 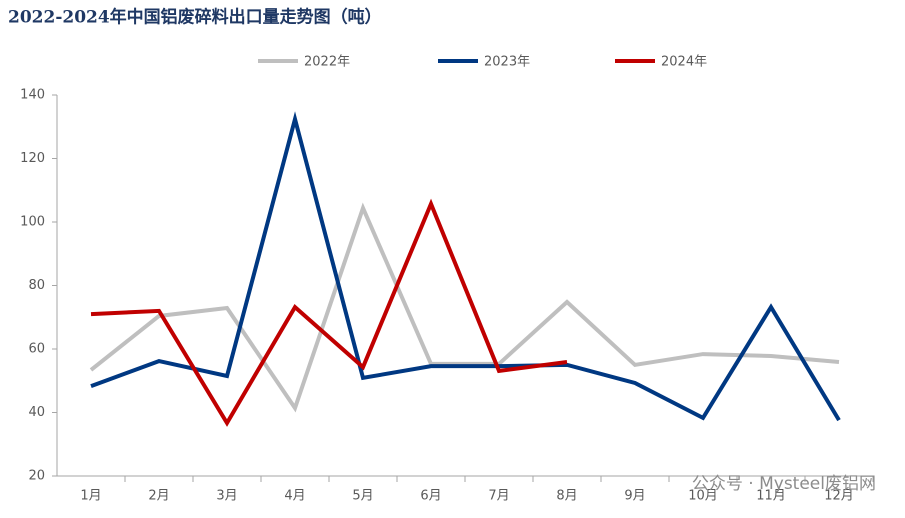 What do you see at coordinates (771, 496) in the screenshot?
I see `x-tick-label: 11月` at bounding box center [771, 496].